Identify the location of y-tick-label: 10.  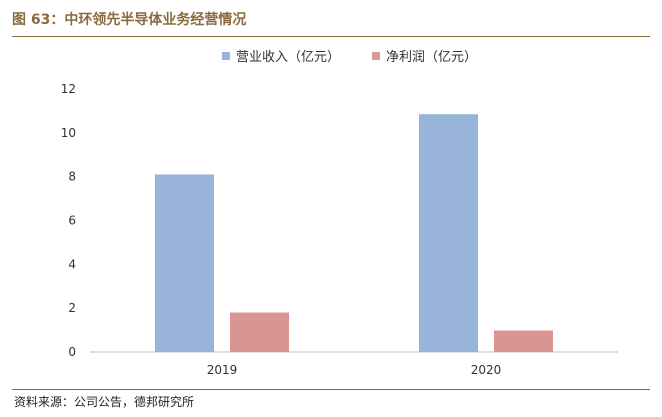
(68, 133).